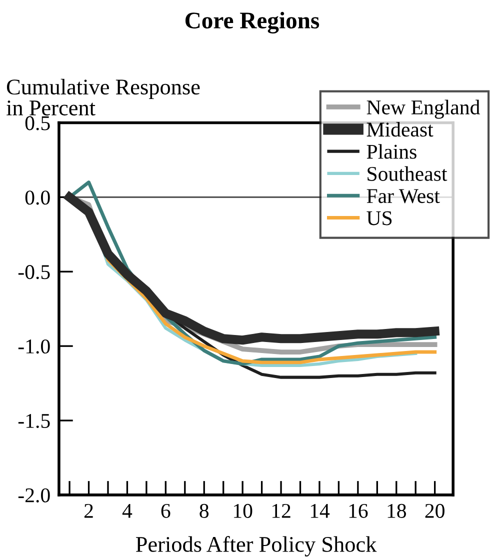  Describe the element at coordinates (358, 511) in the screenshot. I see `x-tick-label: 16` at that location.